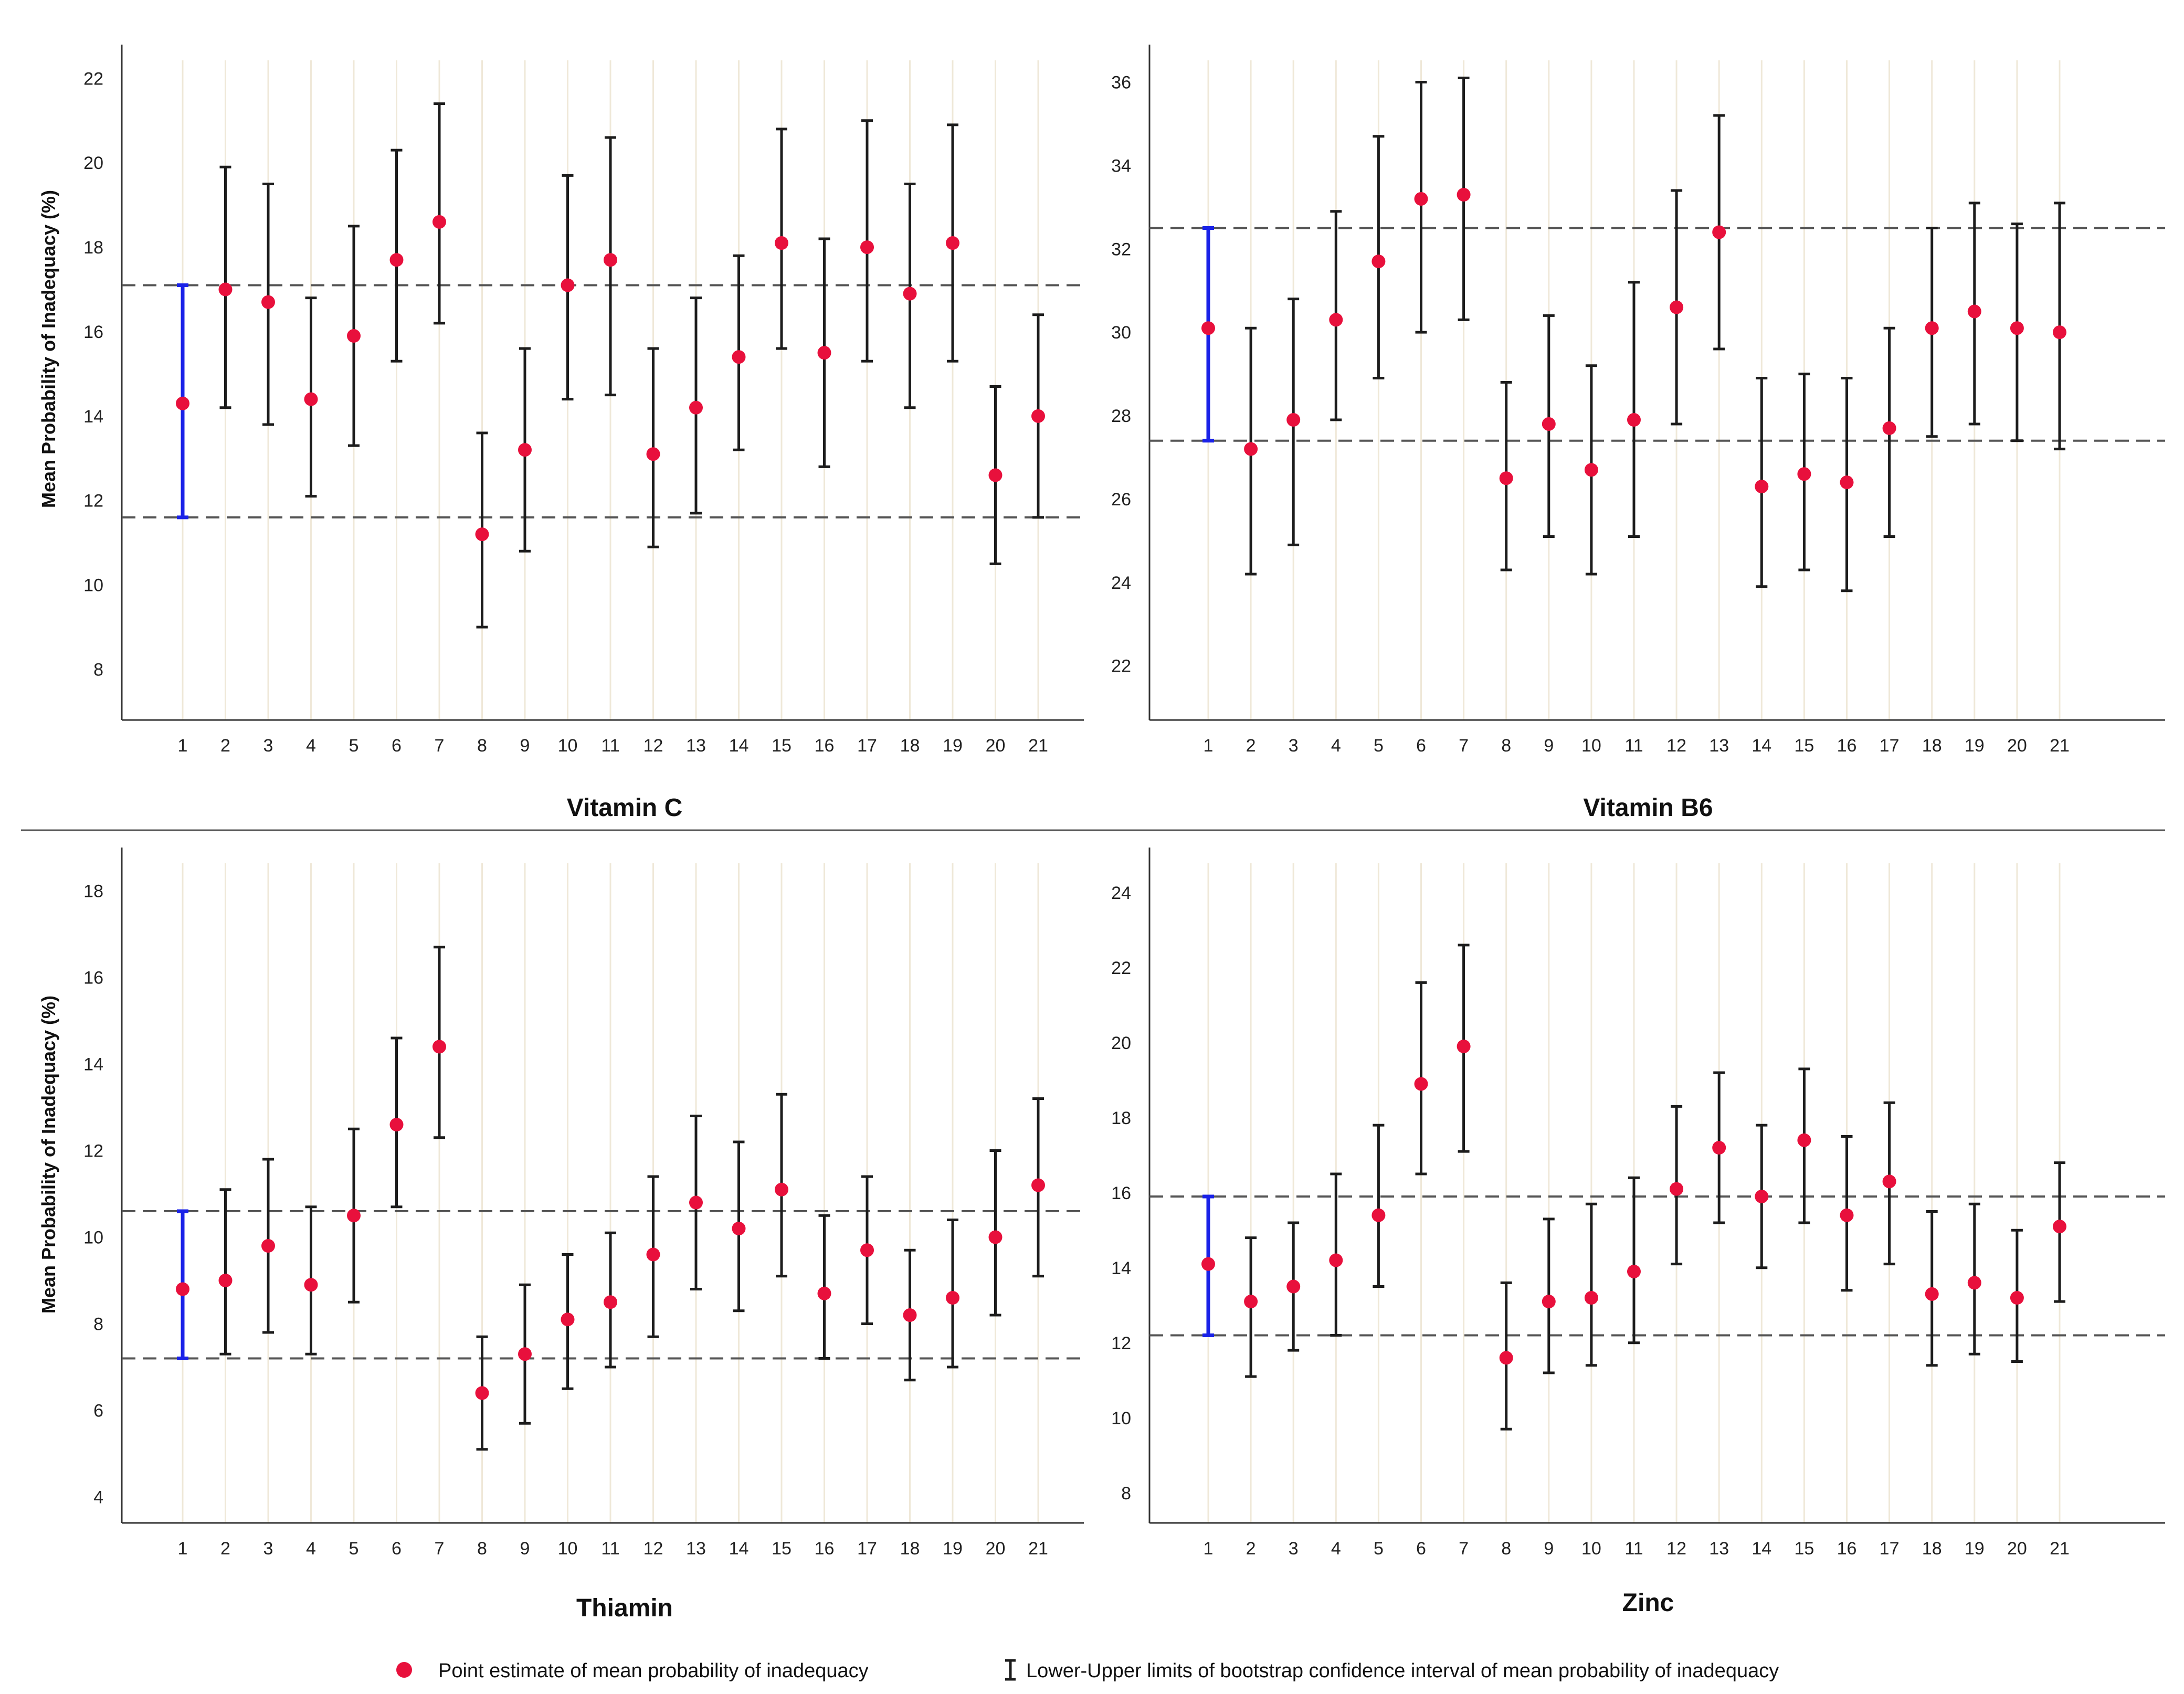 The width and height of the screenshot is (2184, 1694). Describe the element at coordinates (1121, 416) in the screenshot. I see `y-tick-label: 28` at that location.